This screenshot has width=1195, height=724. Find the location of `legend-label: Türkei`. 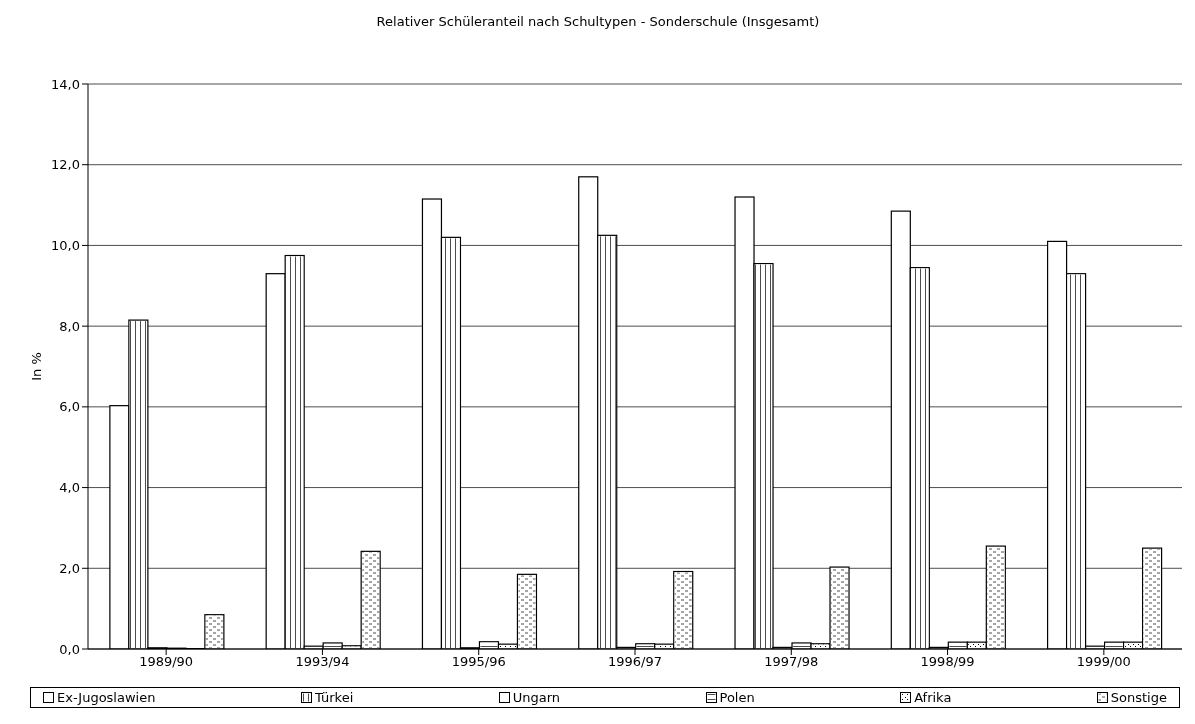

legend-label: Türkei is located at coordinates (334, 697).